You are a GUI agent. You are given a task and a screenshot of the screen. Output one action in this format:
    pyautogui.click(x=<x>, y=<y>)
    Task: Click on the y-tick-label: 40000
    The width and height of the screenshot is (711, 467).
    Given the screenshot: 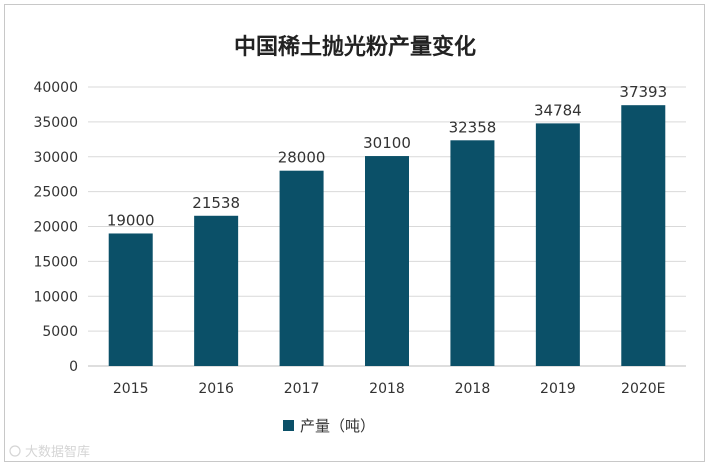 What is the action you would take?
    pyautogui.click(x=55, y=88)
    